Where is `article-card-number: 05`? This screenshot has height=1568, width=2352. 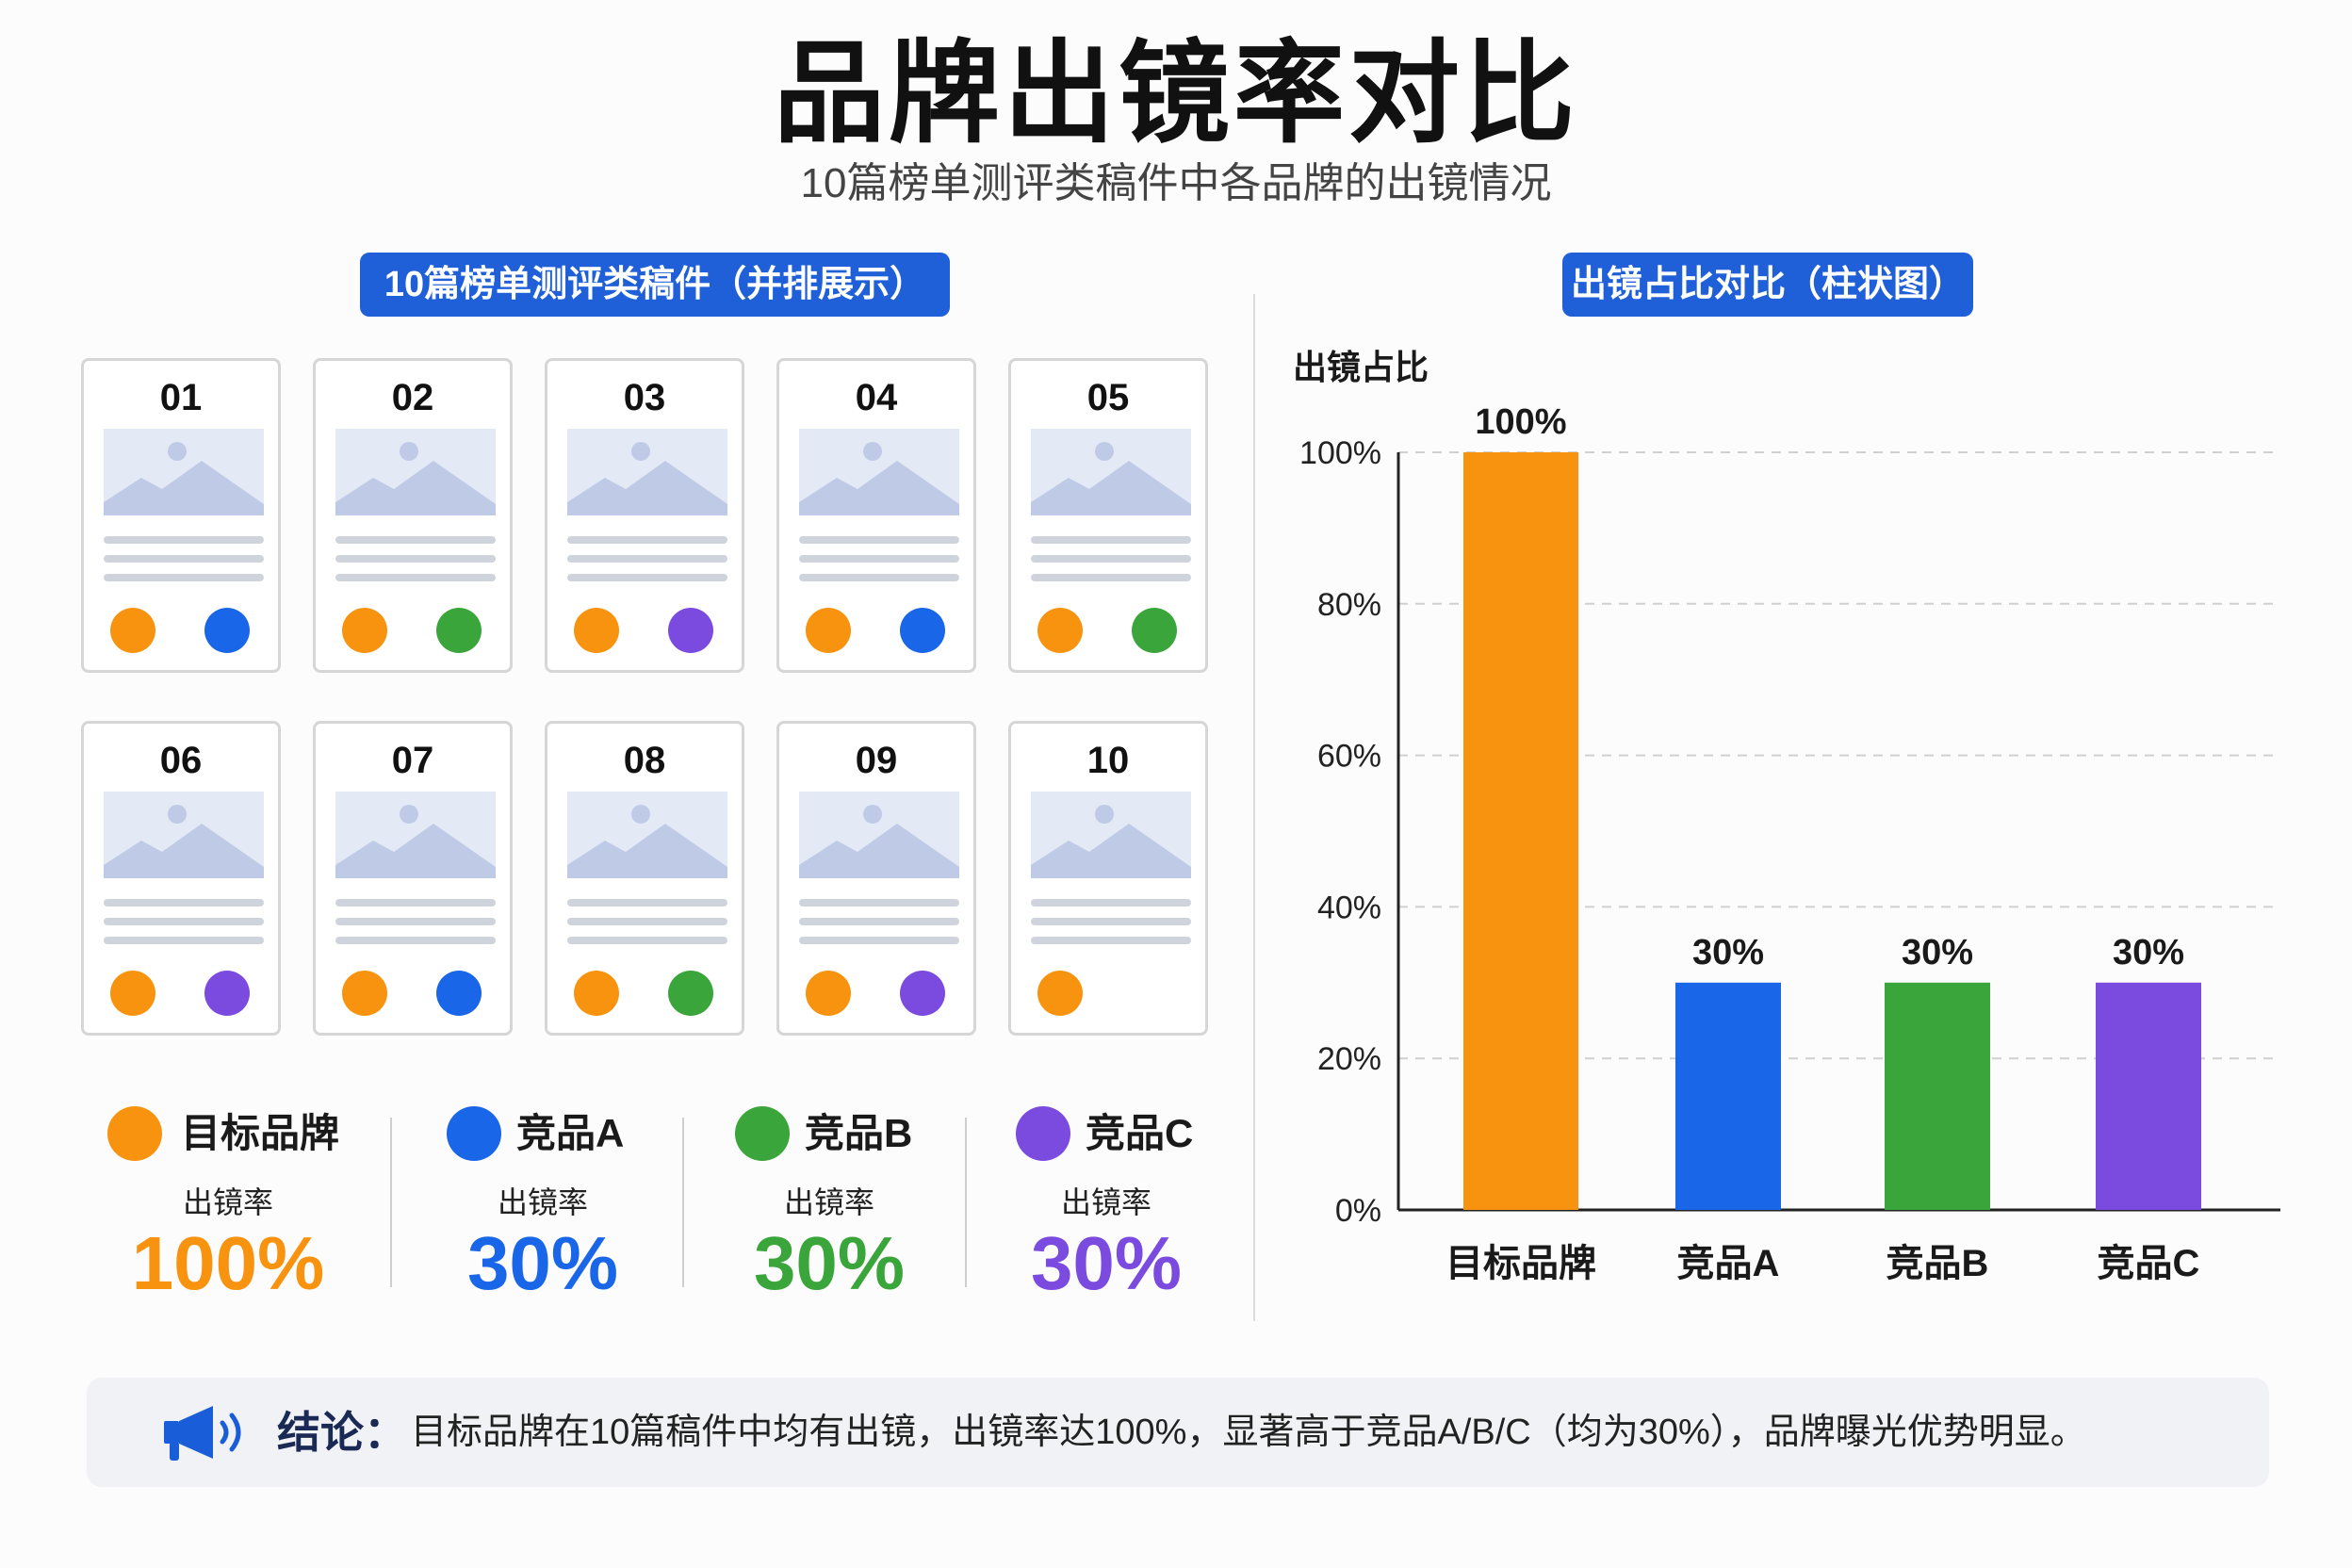
article-card-number: 05 is located at coordinates (1108, 397).